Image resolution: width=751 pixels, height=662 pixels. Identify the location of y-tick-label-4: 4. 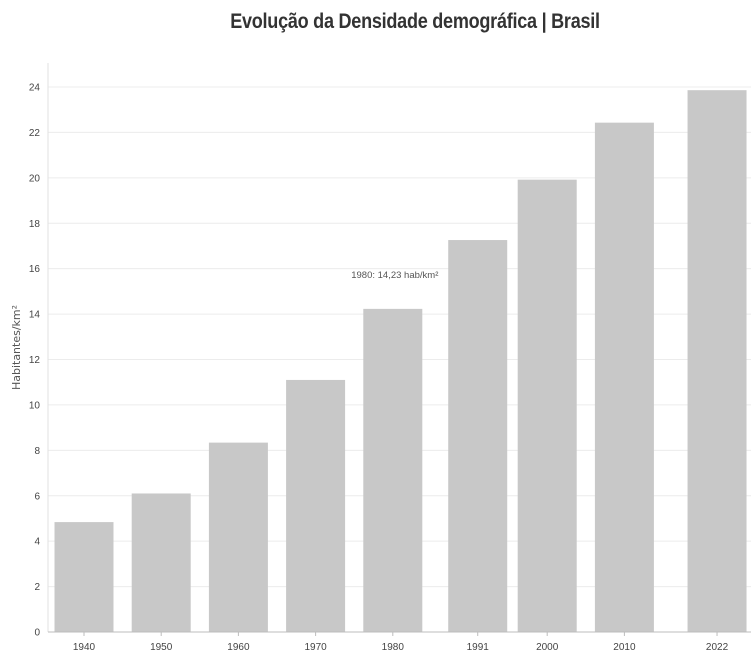
(37, 542).